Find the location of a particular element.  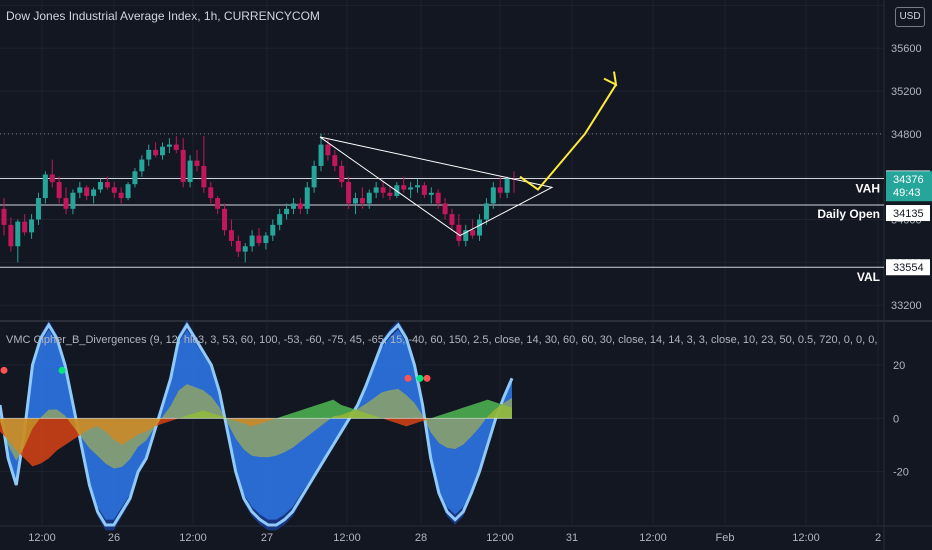

time-tick-11: 2 is located at coordinates (878, 538).